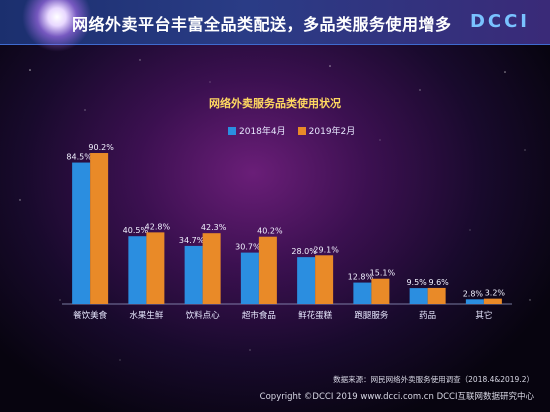 The width and height of the screenshot is (550, 412). What do you see at coordinates (416, 282) in the screenshot?
I see `data-label-2018-6: 9.5%` at bounding box center [416, 282].